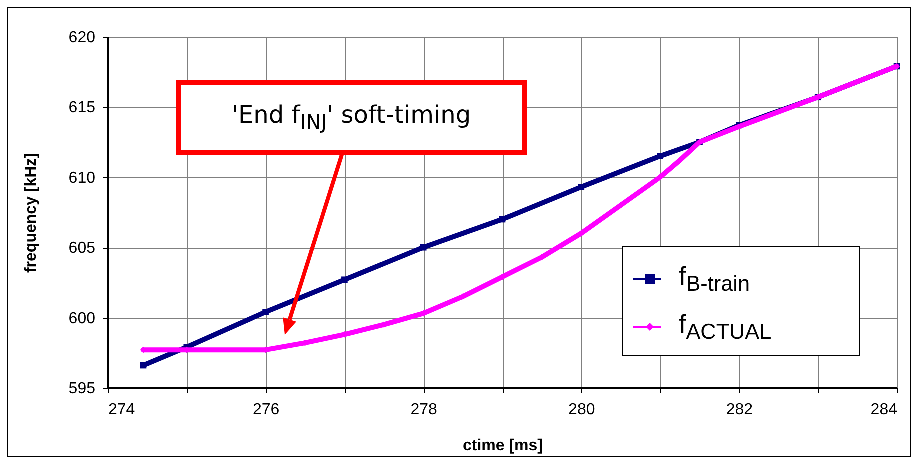 This screenshot has height=465, width=917. Describe the element at coordinates (82, 389) in the screenshot. I see `y-tick-label: 595` at that location.